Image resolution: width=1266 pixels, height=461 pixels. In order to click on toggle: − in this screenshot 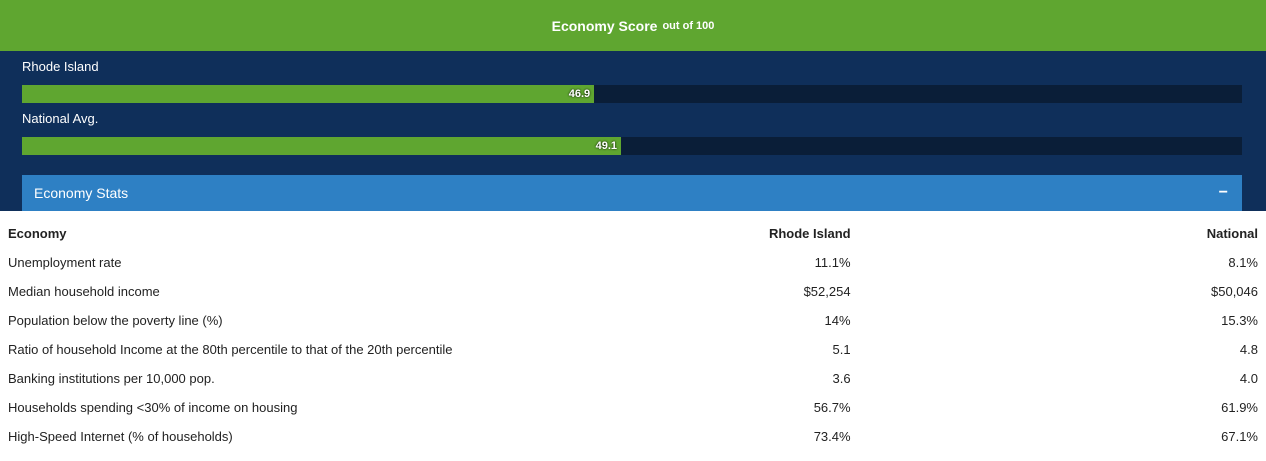, I will do `click(1223, 192)`.